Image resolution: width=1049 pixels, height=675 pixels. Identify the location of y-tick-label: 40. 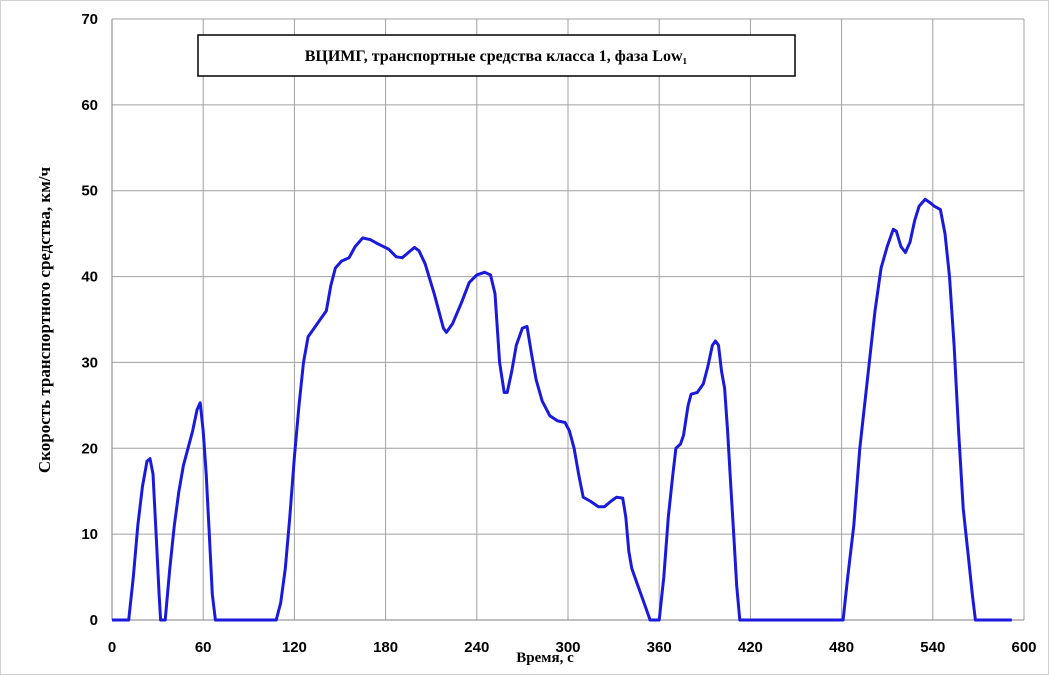
(89, 277).